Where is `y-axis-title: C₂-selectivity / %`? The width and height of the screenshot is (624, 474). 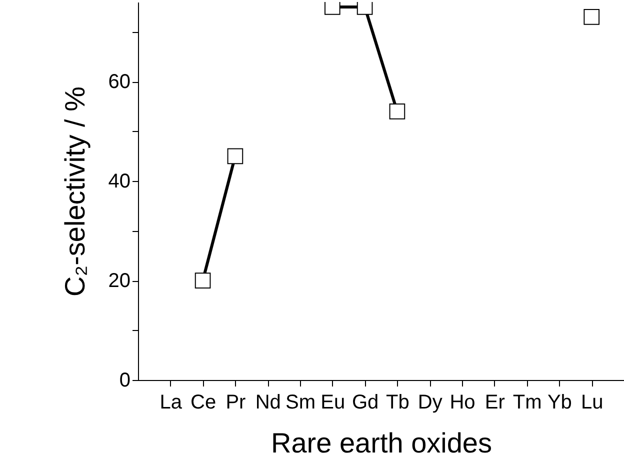 y-axis-title: C₂-selectivity / % is located at coordinates (74, 191).